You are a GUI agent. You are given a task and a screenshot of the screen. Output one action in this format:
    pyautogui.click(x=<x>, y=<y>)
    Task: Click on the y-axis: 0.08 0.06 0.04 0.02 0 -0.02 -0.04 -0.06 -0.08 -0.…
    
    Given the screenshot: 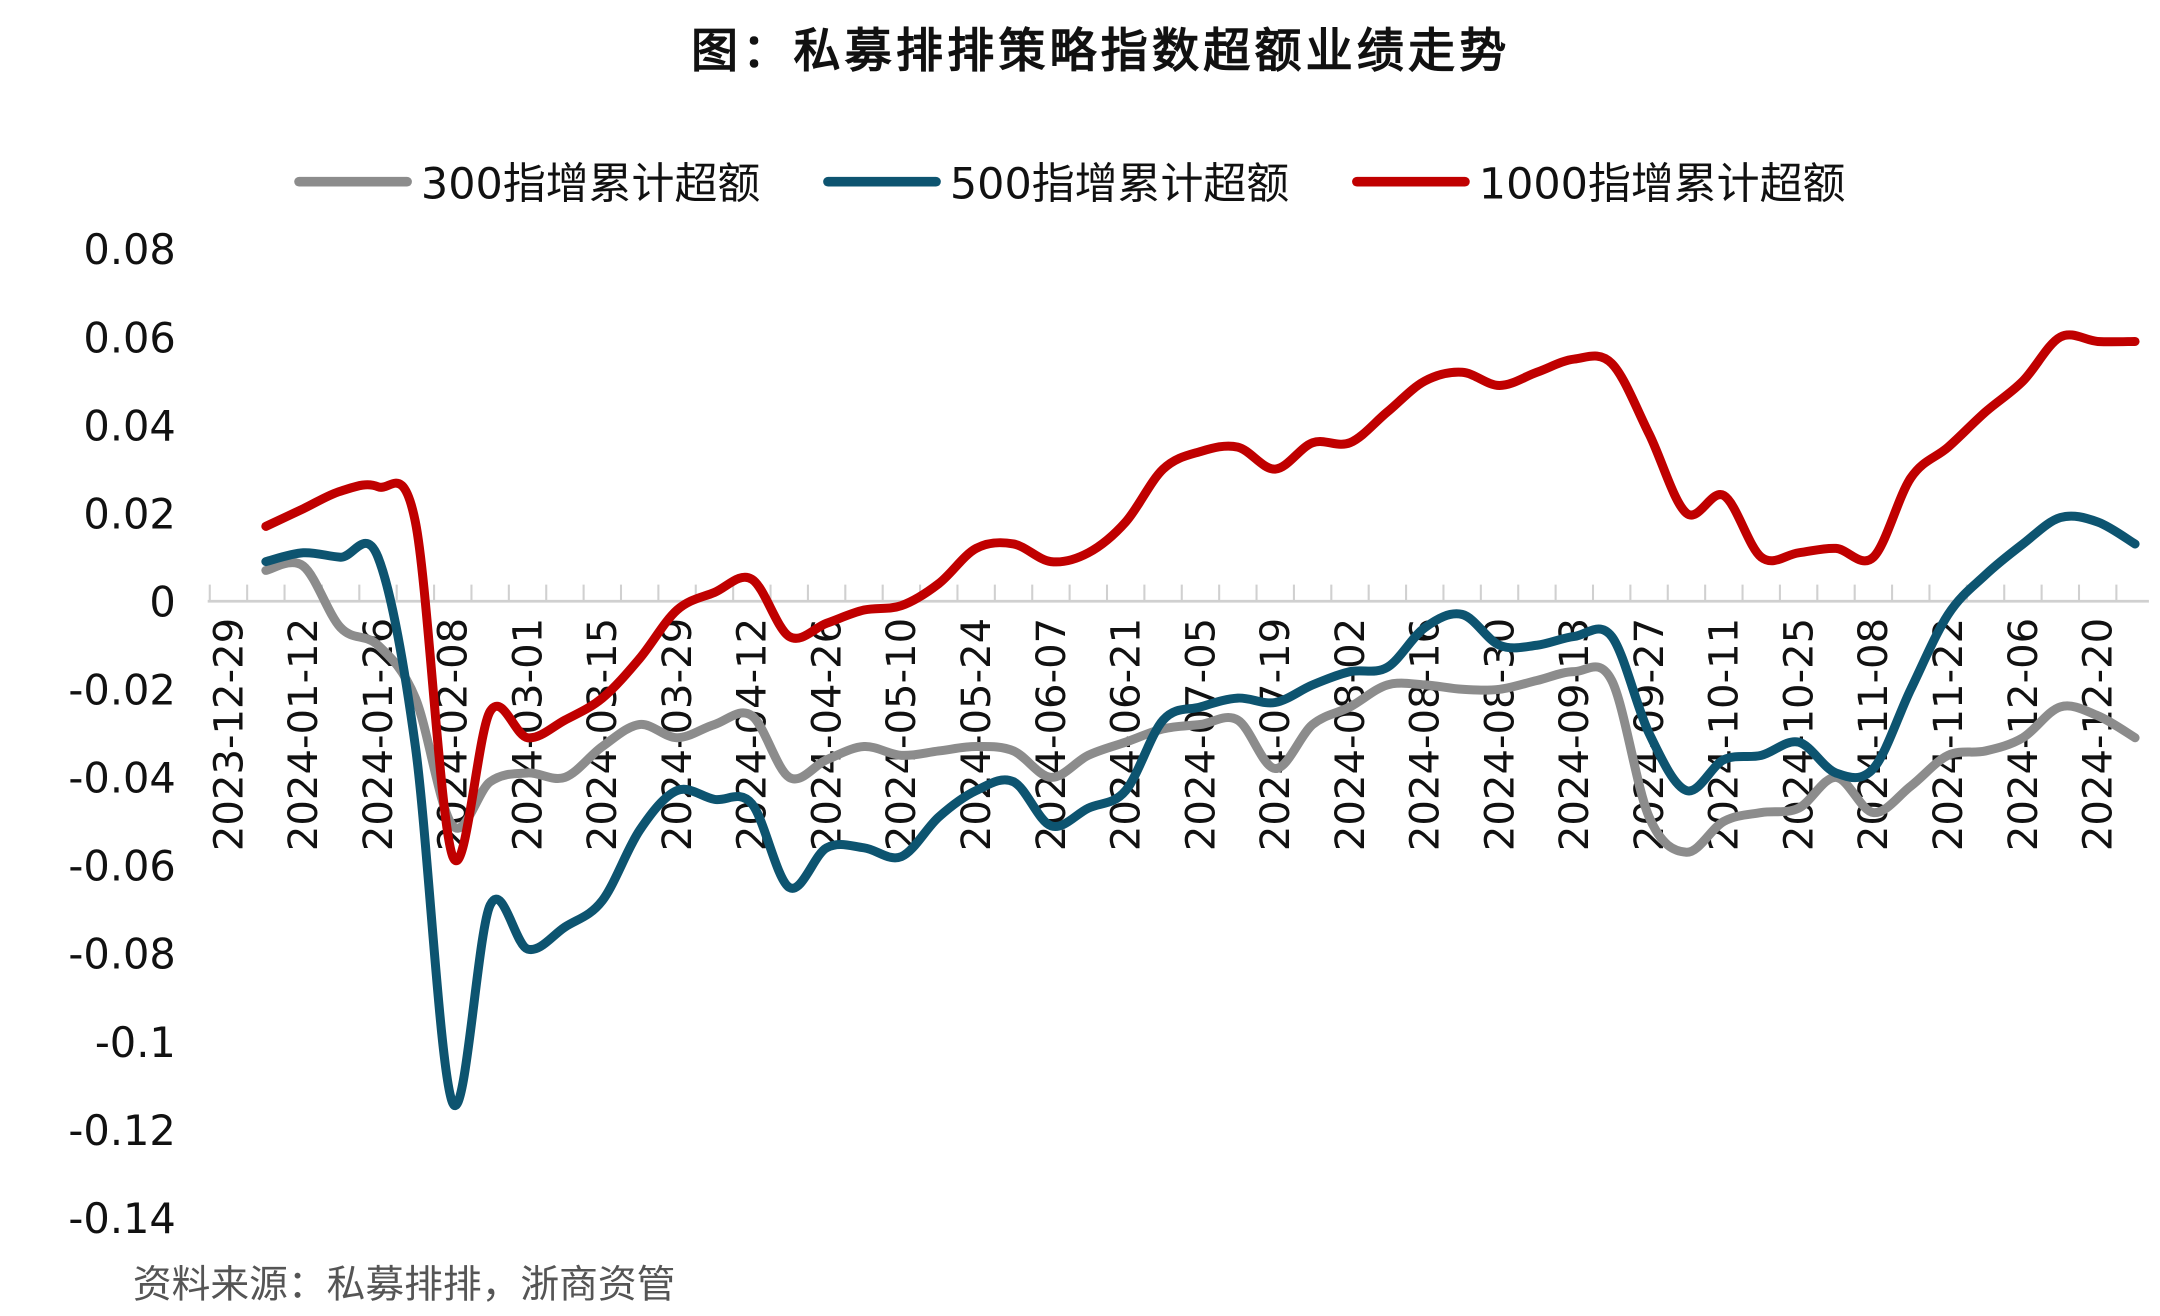 What is the action you would take?
    pyautogui.click(x=121, y=734)
    